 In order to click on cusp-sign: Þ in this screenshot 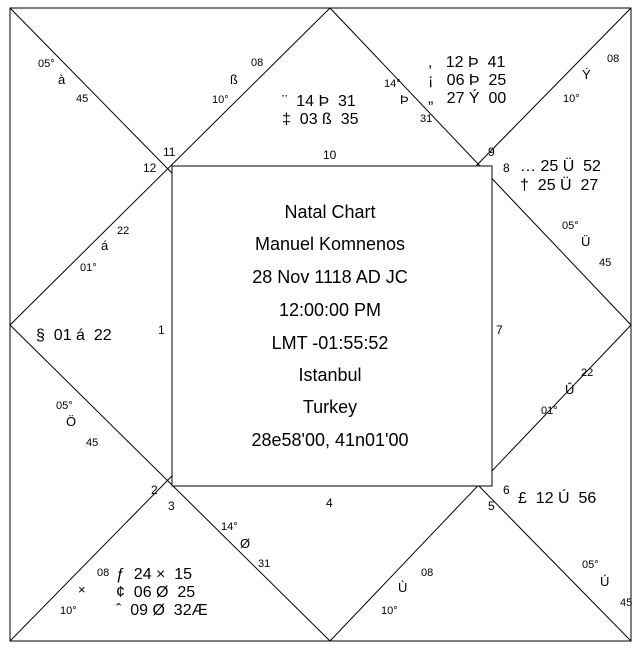, I will do `click(404, 99)`.